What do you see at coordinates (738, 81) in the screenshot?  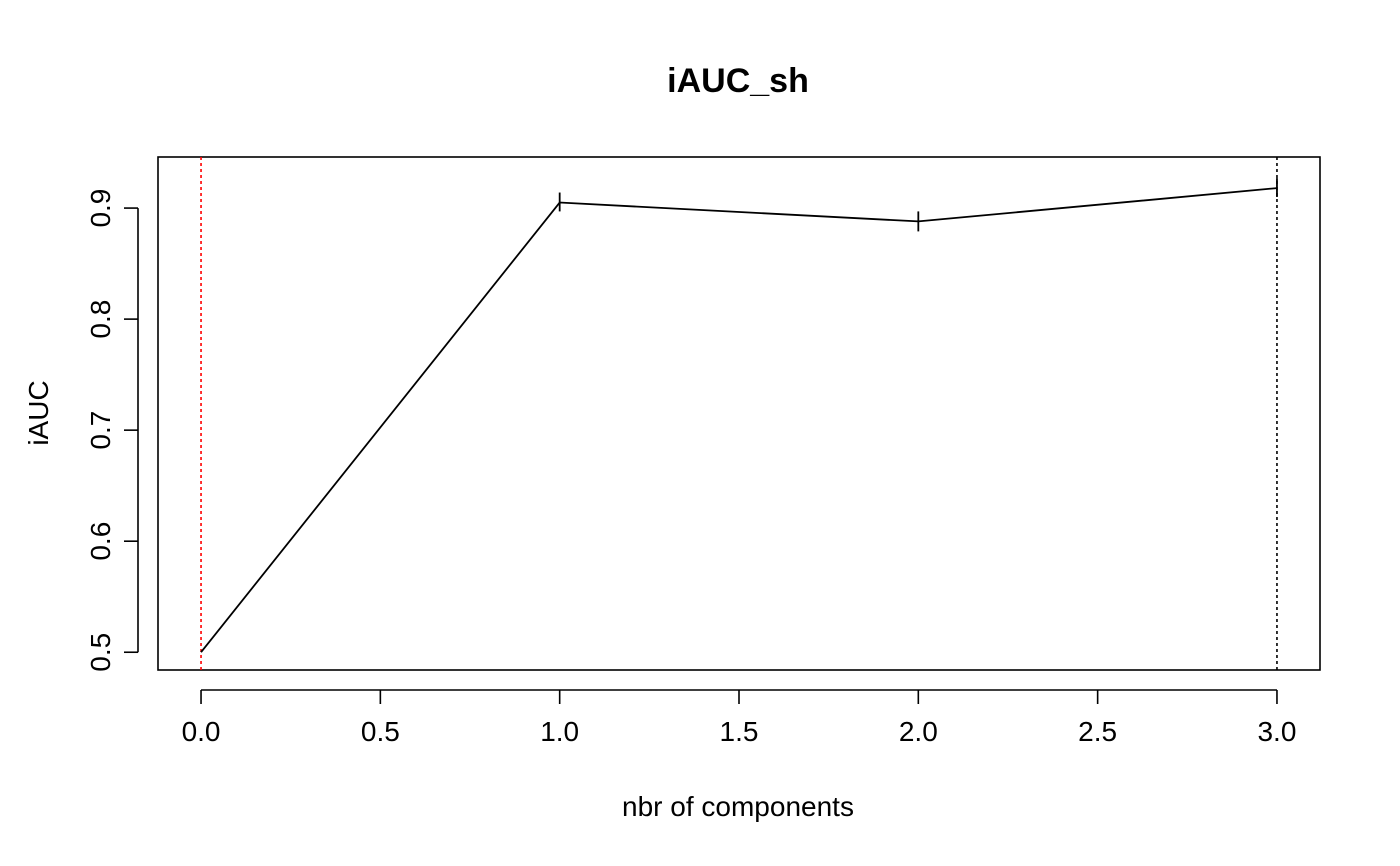 I see `chart-title: iAUC_sh` at bounding box center [738, 81].